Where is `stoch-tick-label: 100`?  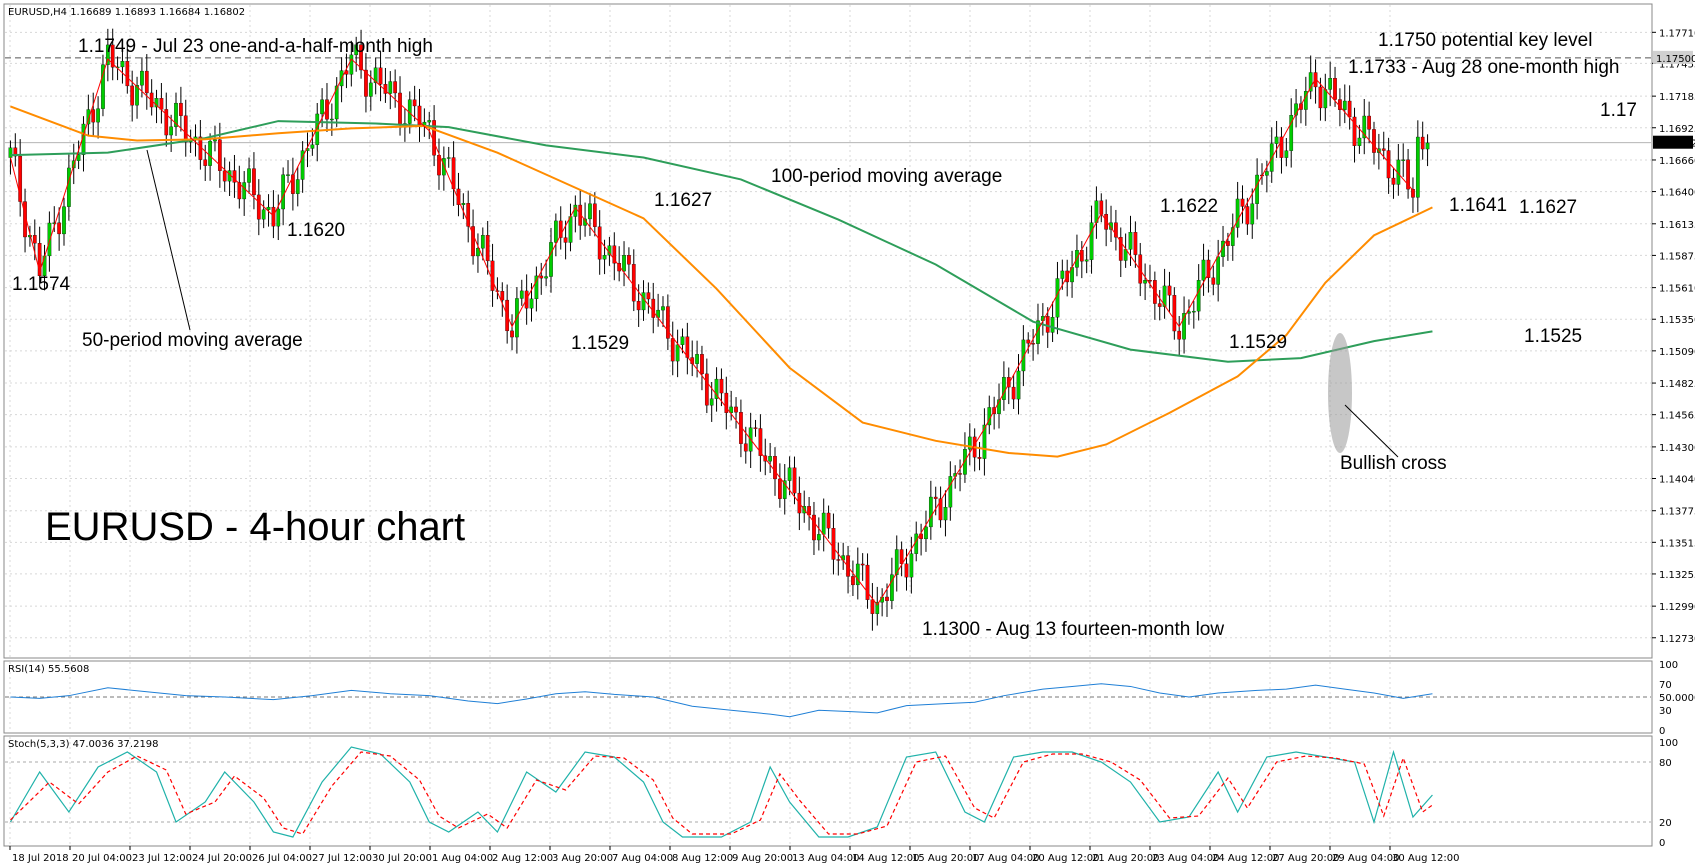
stoch-tick-label: 100 is located at coordinates (1668, 743).